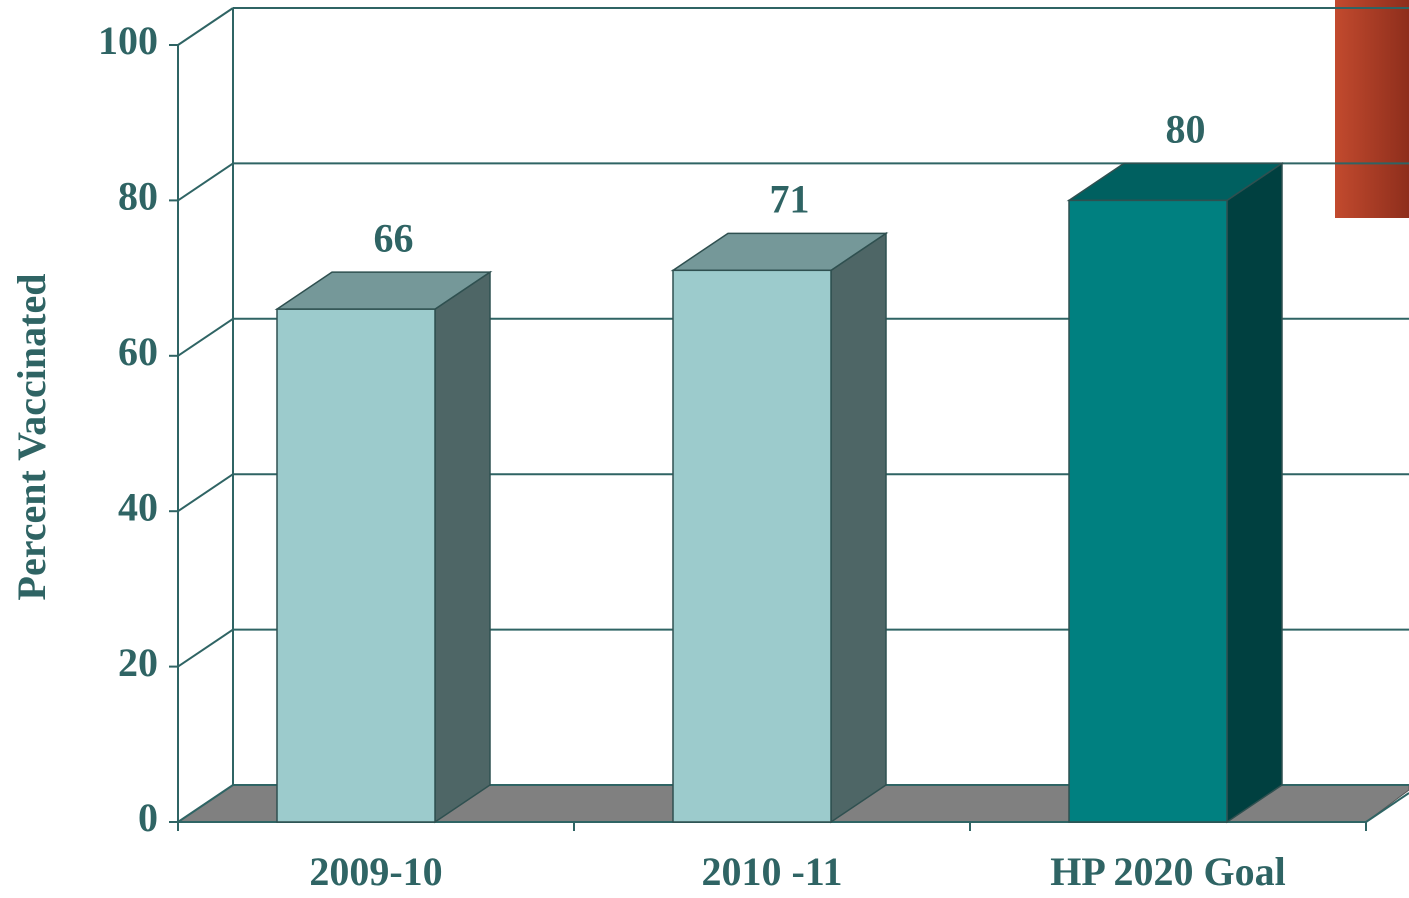  Describe the element at coordinates (1186, 129) in the screenshot. I see `data-label: 80` at that location.